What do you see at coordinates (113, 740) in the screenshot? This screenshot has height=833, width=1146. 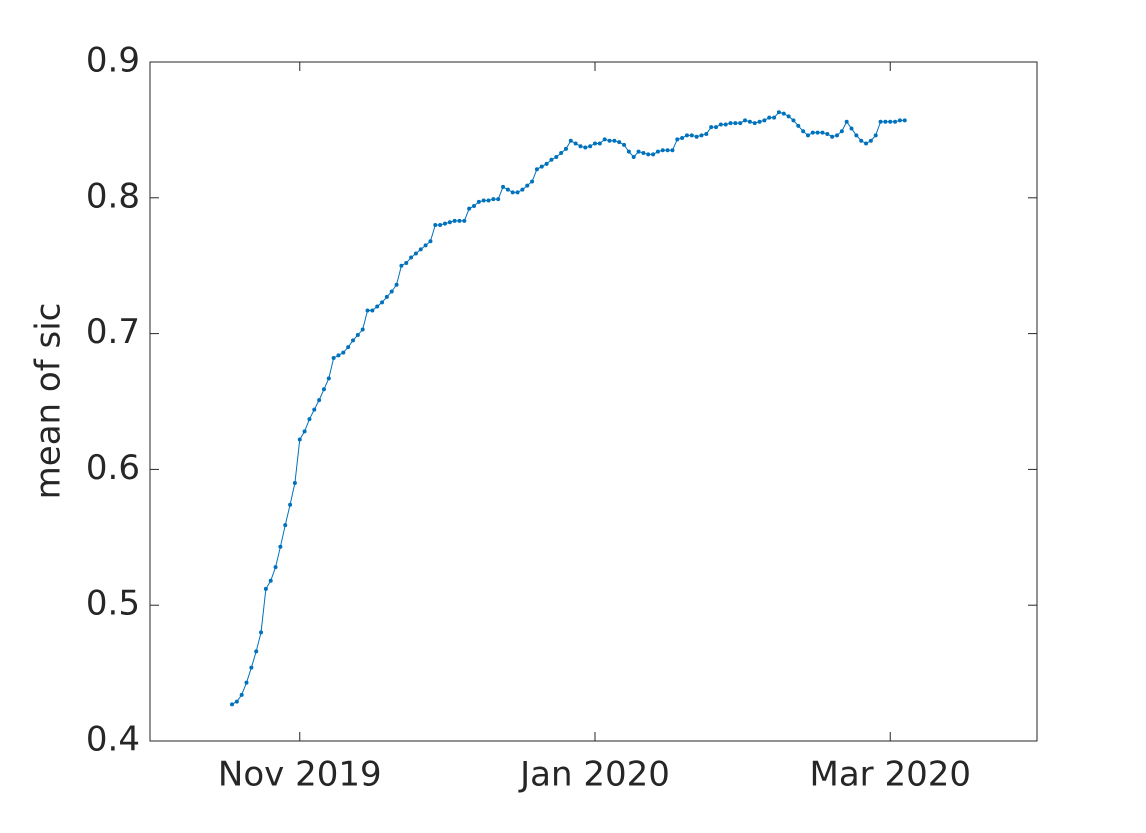 I see `y-tick-label: 0.4` at bounding box center [113, 740].